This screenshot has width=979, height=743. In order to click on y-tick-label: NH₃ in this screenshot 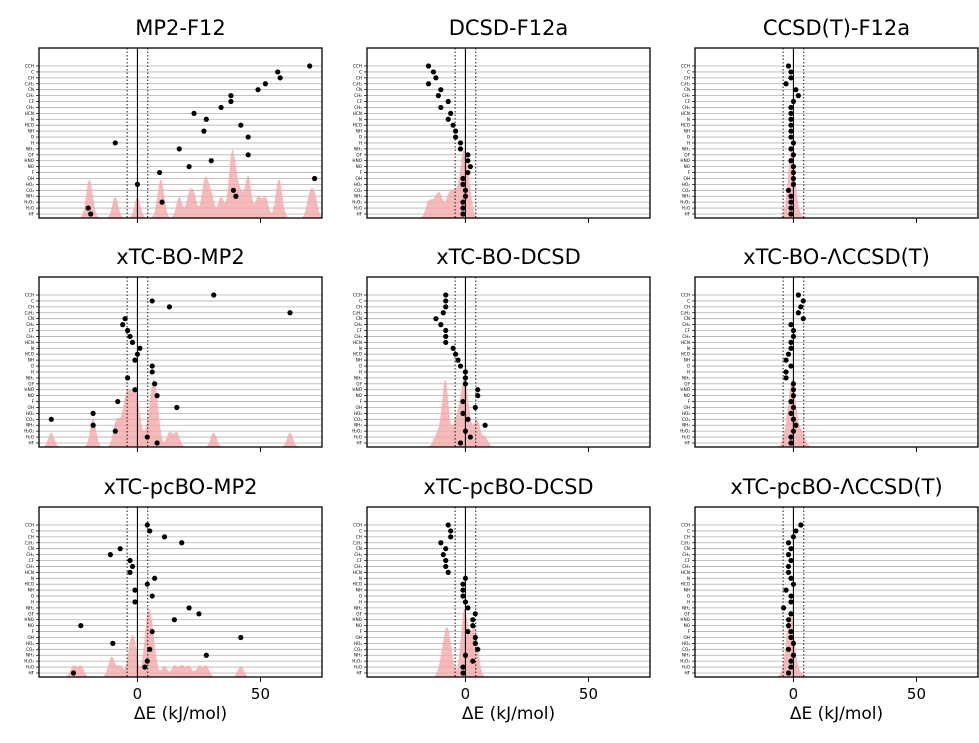, I will do `click(686, 425)`.